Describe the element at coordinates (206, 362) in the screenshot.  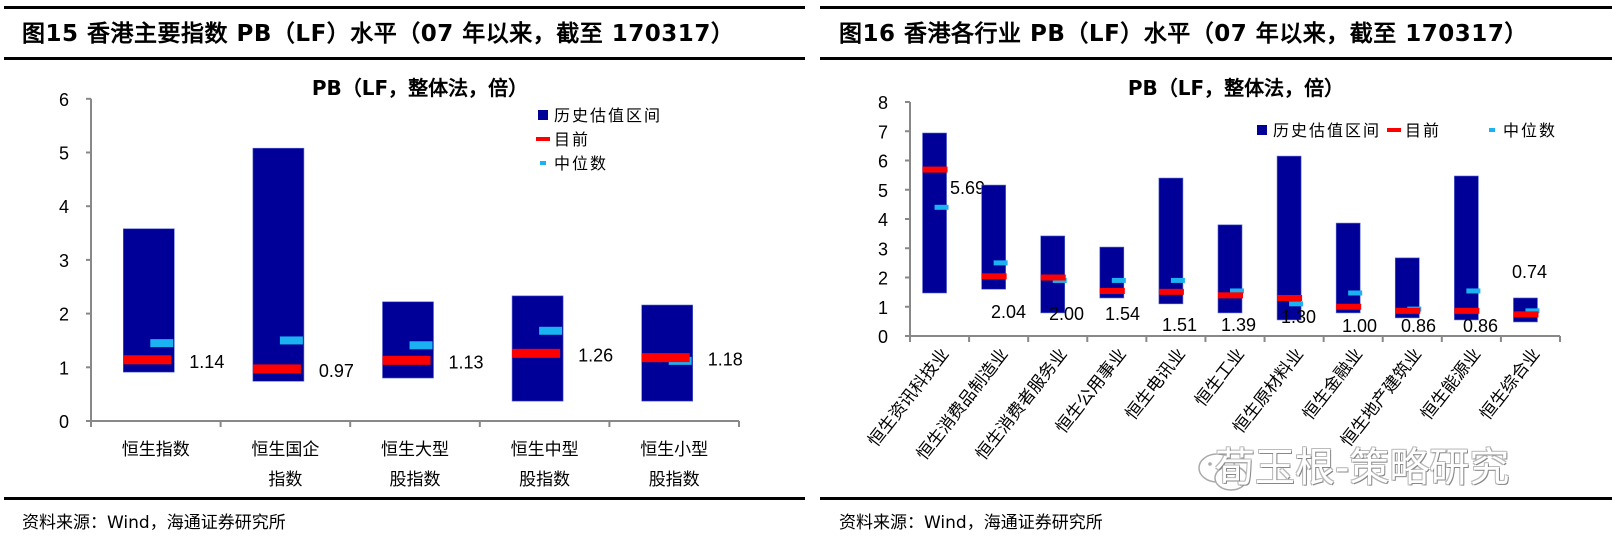
I see `data-label: 1.14` at that location.